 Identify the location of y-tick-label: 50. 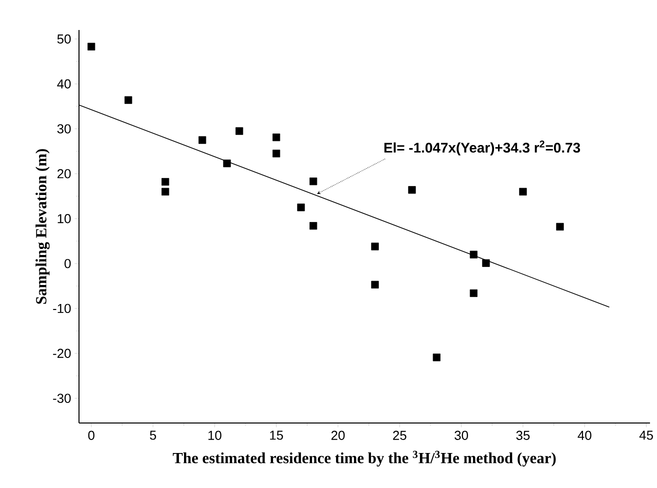
(64, 39).